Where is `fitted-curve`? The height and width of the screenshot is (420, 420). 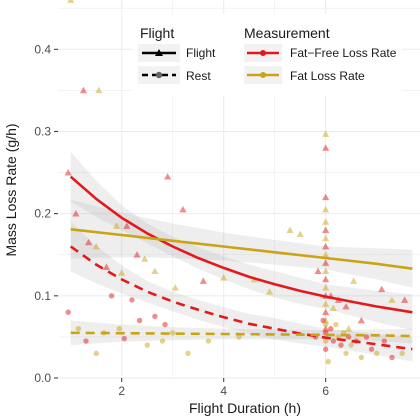 fitted-curve is located at coordinates (241, 249).